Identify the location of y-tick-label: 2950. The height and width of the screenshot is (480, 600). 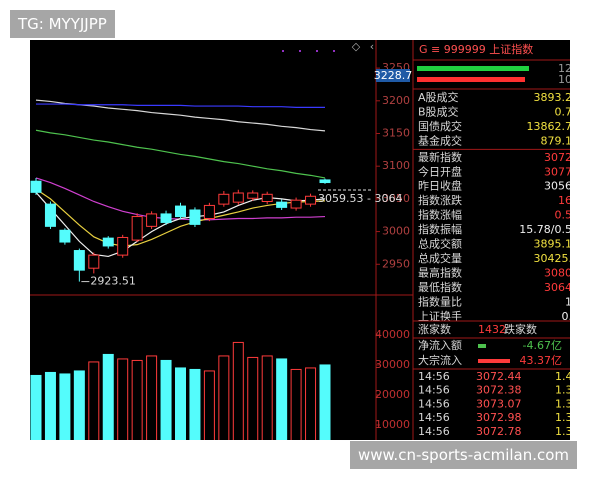
(396, 263).